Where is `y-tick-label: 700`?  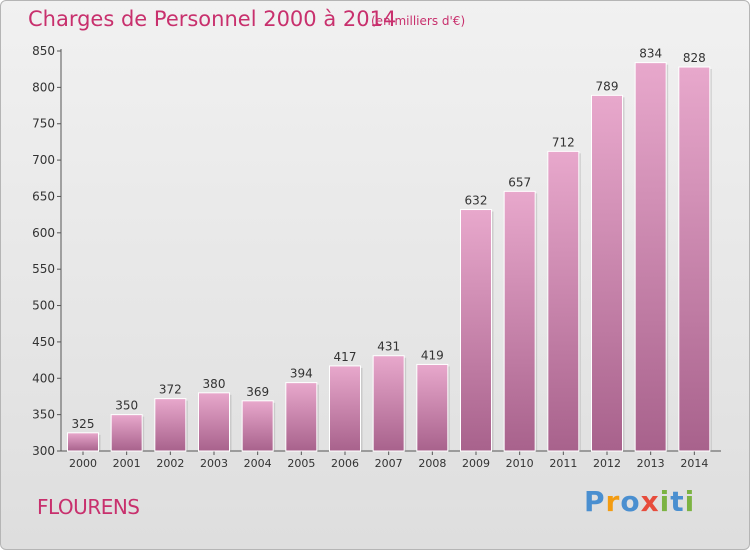 y-tick-label: 700 is located at coordinates (43, 160).